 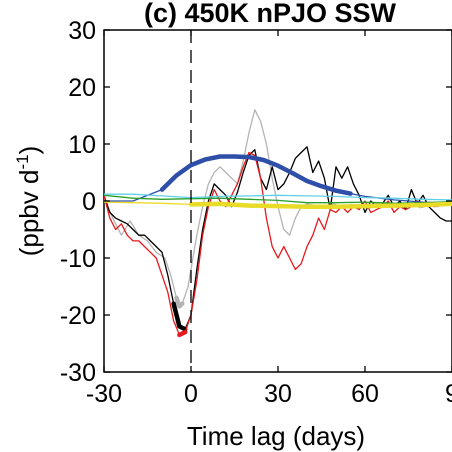 What do you see at coordinates (82, 88) in the screenshot?
I see `y-tick-label: 20` at bounding box center [82, 88].